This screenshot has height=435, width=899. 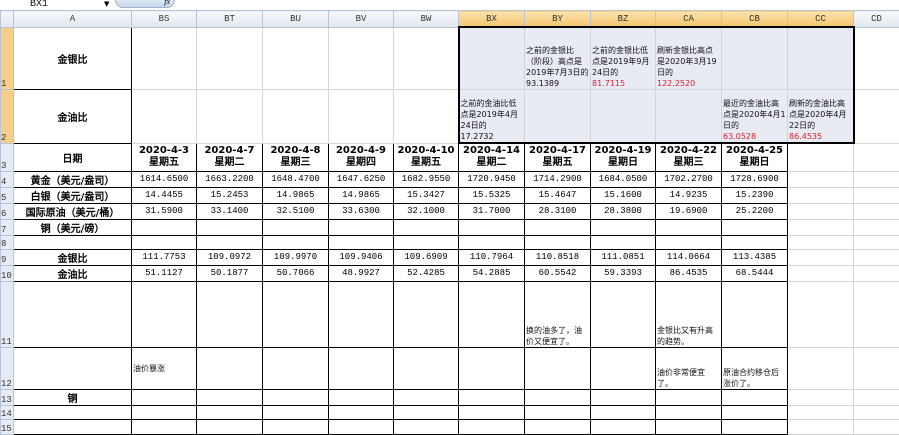 What do you see at coordinates (689, 19) in the screenshot?
I see `column-header-ca: CA` at bounding box center [689, 19].